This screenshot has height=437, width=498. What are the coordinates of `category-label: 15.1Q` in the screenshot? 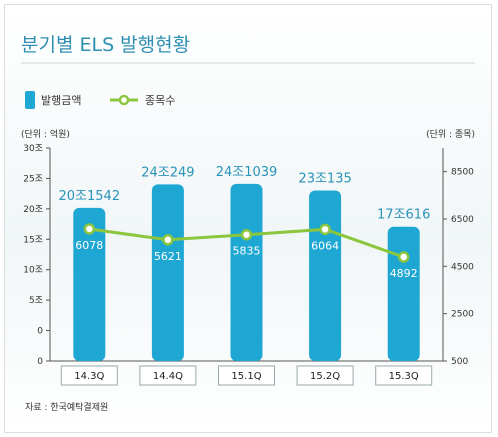 It's located at (246, 376).